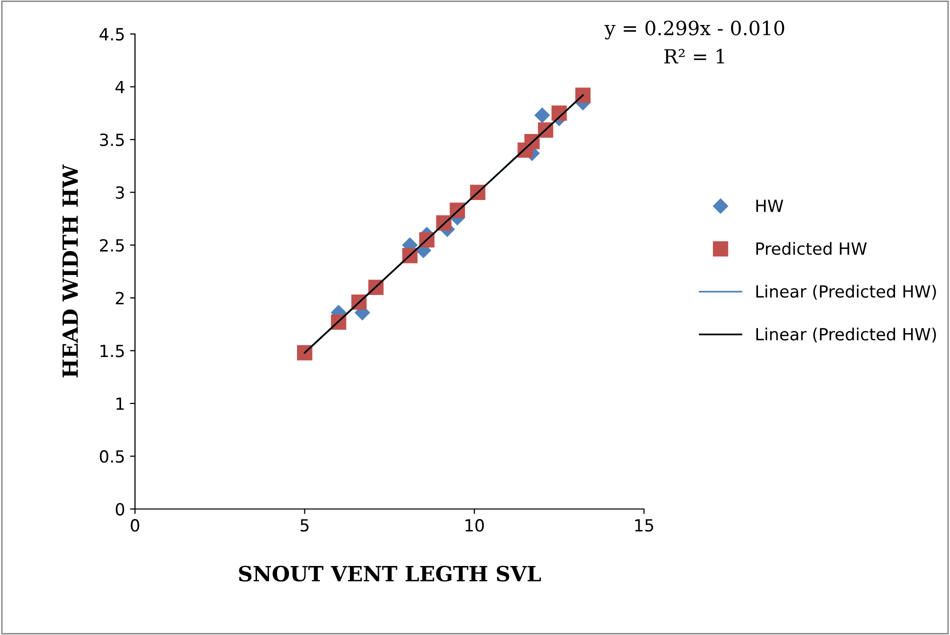 This screenshot has height=635, width=950. Describe the element at coordinates (112, 245) in the screenshot. I see `y-tick-label: 2.5` at that location.